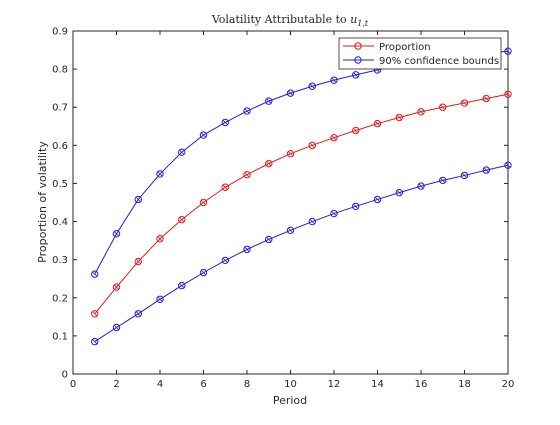  I want to click on y-tick-label: 0.9, so click(60, 32).